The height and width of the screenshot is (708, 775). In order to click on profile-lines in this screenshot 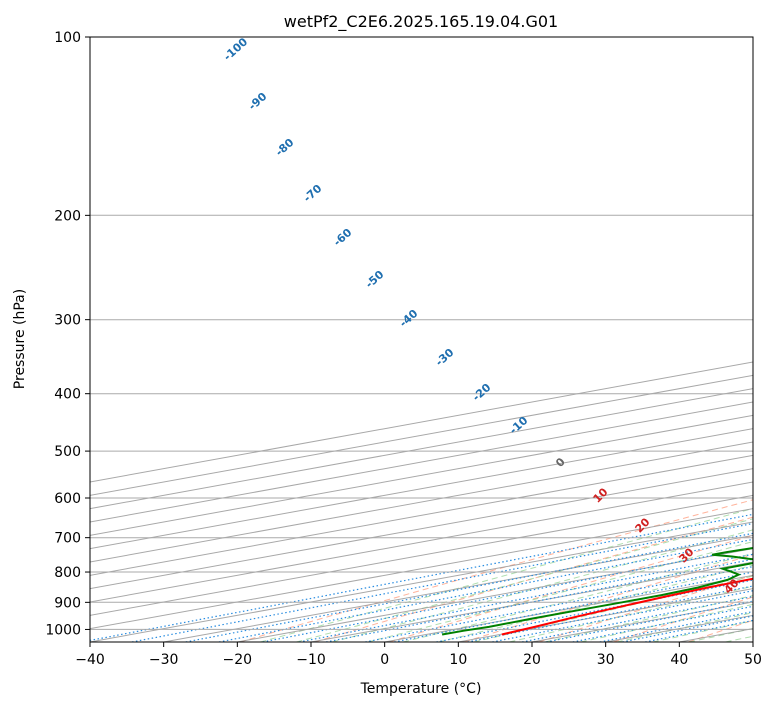, I will do `click(597, 591)`.